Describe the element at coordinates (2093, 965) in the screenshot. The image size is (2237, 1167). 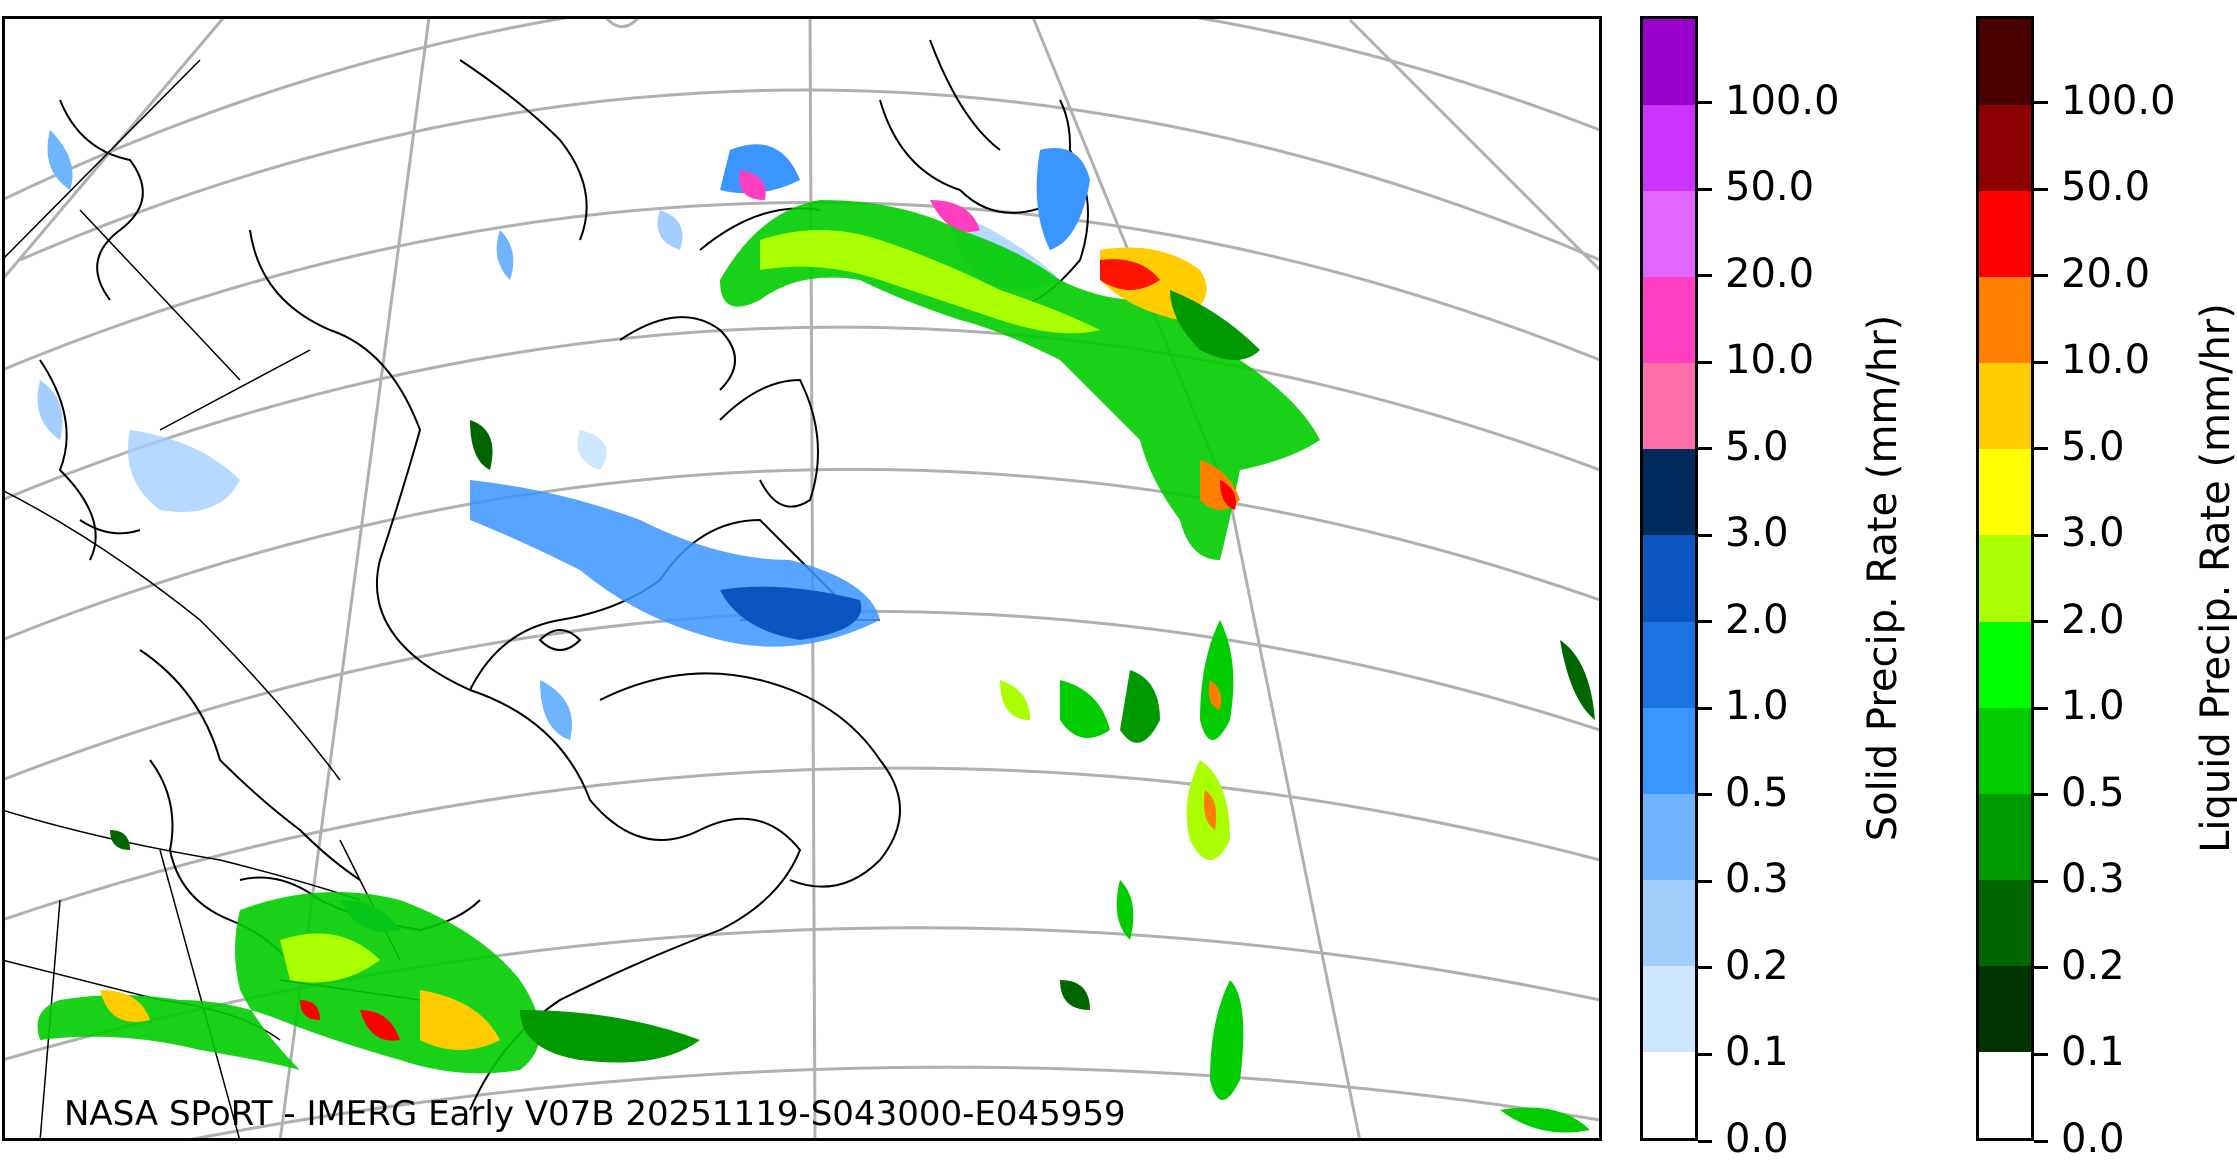
I see `colorbar-liquid-tick-label: 0.2` at that location.